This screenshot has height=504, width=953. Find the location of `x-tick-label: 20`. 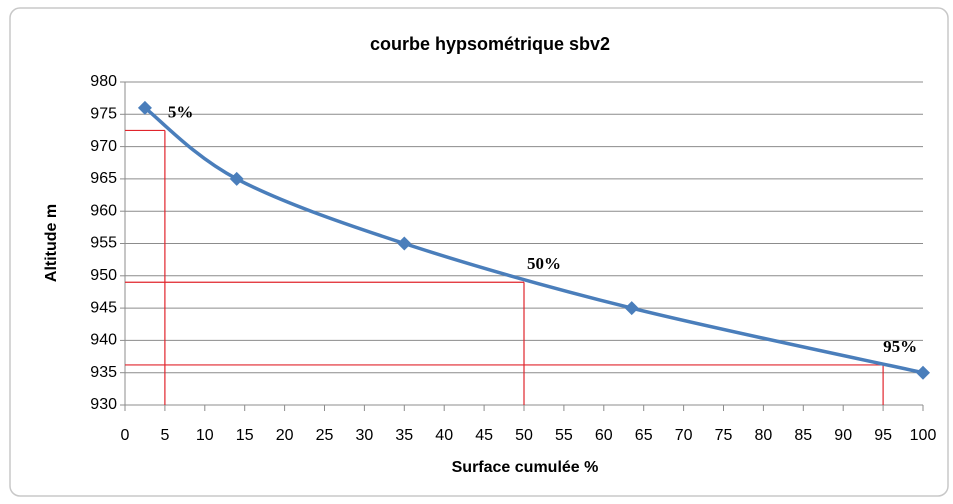

x-tick-label: 20 is located at coordinates (285, 435).